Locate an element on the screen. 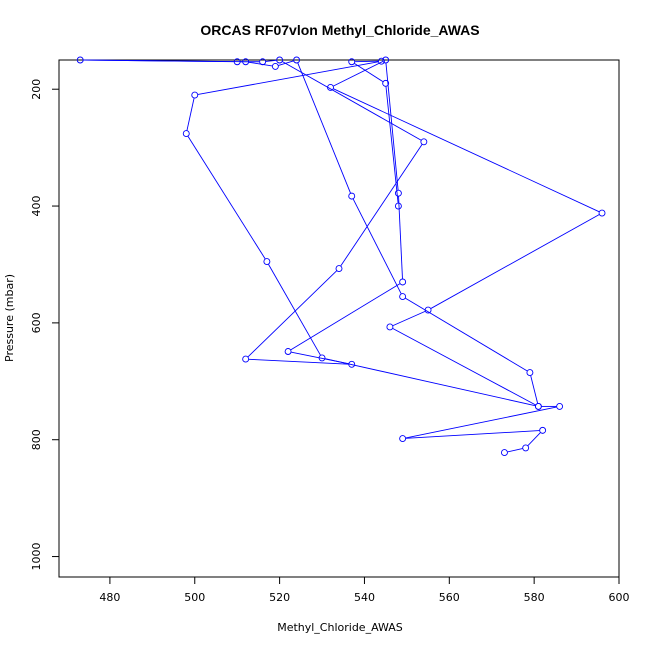 This screenshot has height=650, width=650. x-axis: 480 500 520 540 560 580 600 is located at coordinates (364, 590).